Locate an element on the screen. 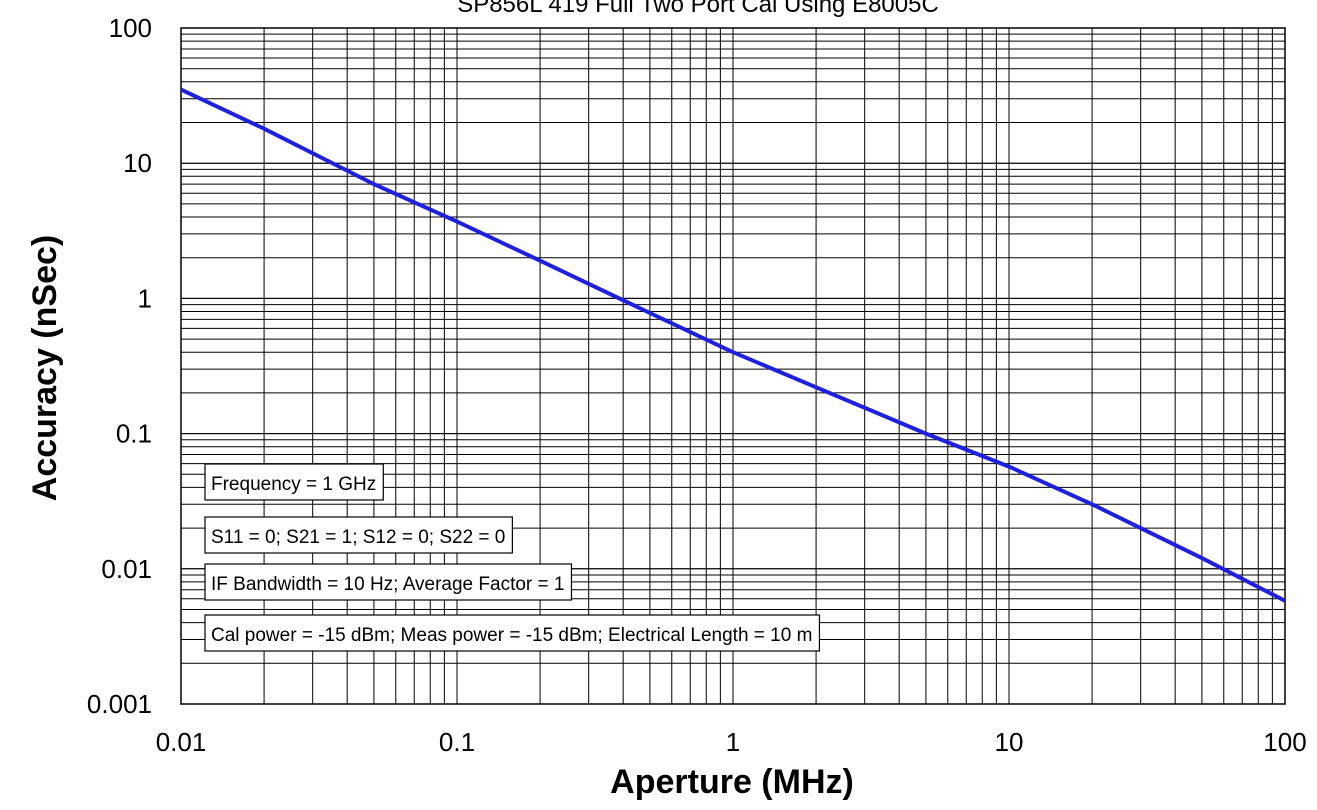 This screenshot has width=1317, height=810. annotation-text: IF Bandwidth = 10 Hz; Average Factor = 1 is located at coordinates (387, 584).